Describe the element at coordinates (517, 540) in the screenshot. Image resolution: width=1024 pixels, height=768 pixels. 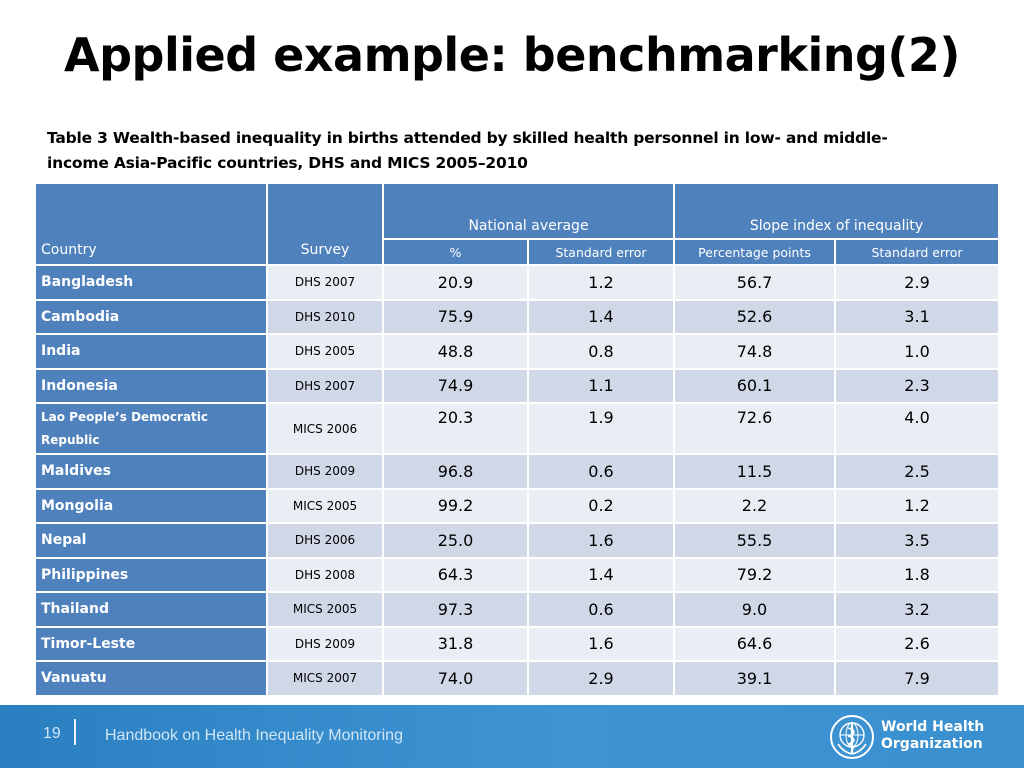
I see `table-row: Nepal DHS 2006 25.0 1.6 55.5 3.5` at that location.